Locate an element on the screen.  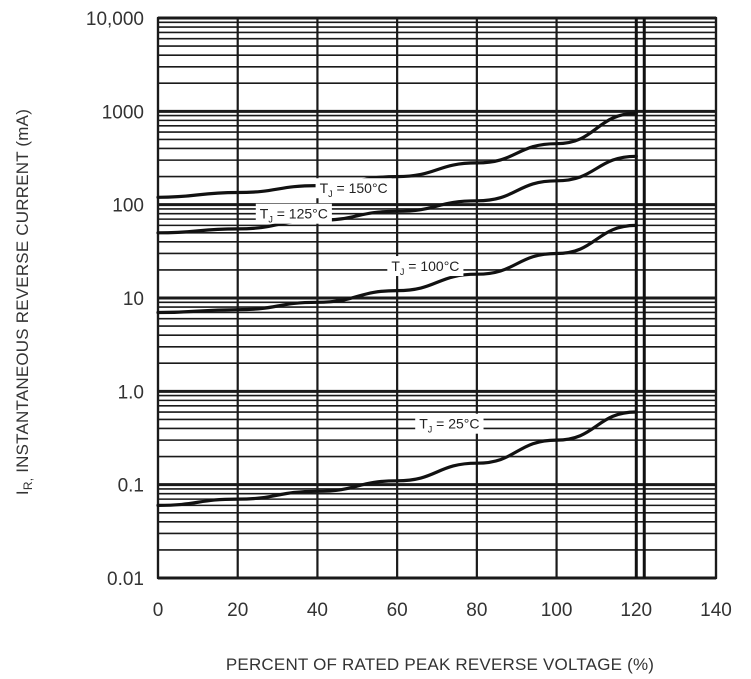
curve-label-3: TJ = 25°C is located at coordinates (449, 425).